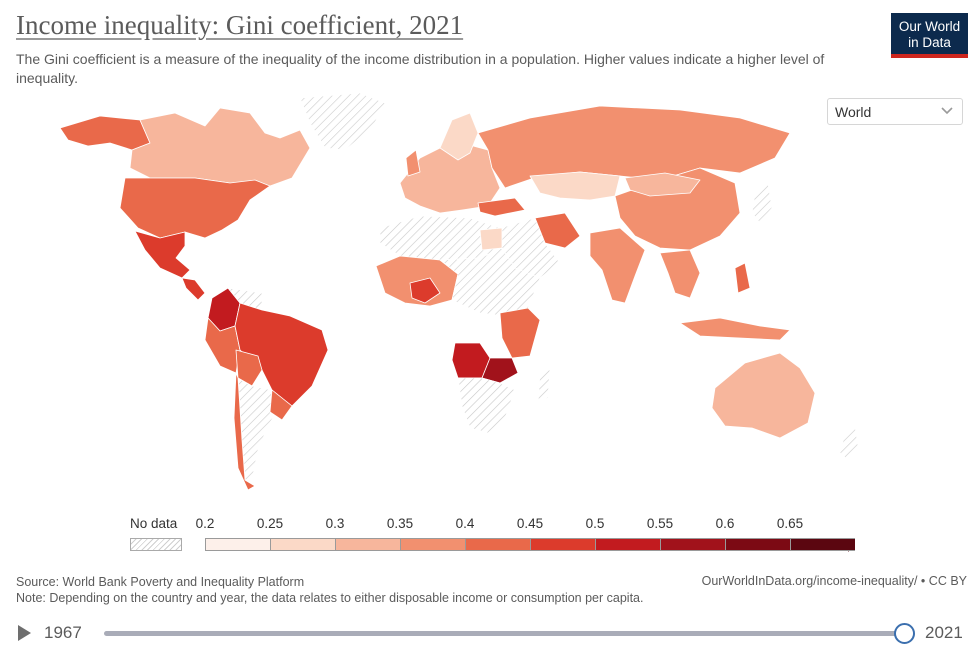 The image size is (979, 650). What do you see at coordinates (853, 112) in the screenshot?
I see `entity-selector-value: World` at bounding box center [853, 112].